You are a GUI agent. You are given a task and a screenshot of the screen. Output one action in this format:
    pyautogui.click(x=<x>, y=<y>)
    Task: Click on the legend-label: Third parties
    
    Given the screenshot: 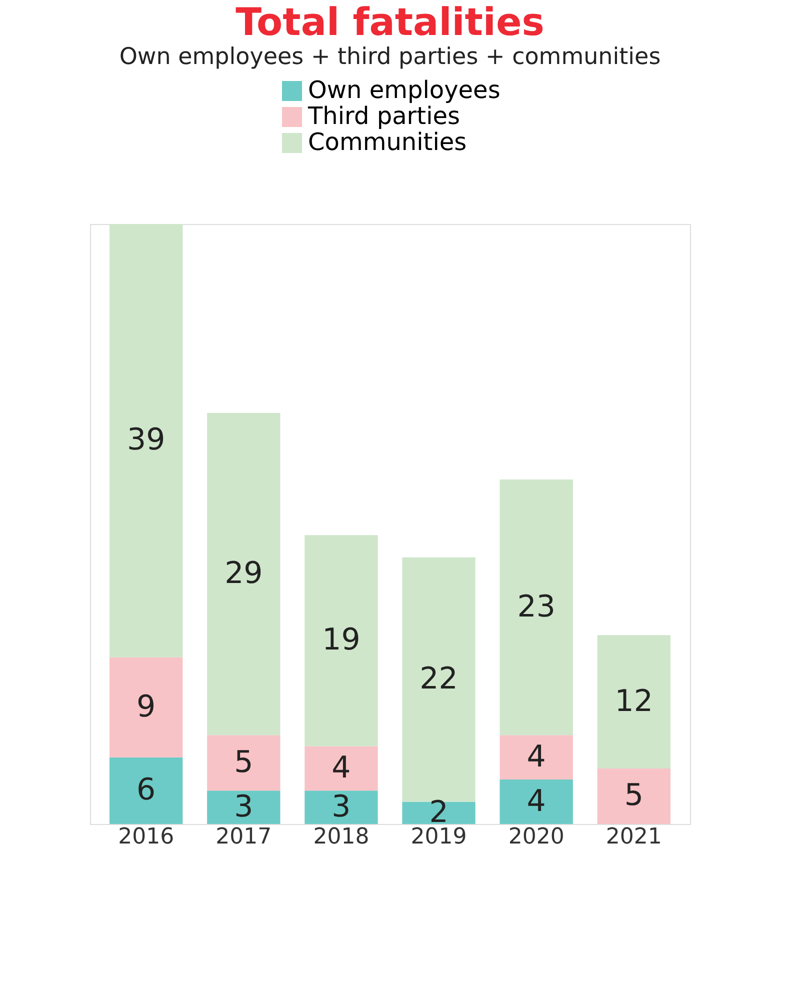 What is the action you would take?
    pyautogui.click(x=383, y=116)
    